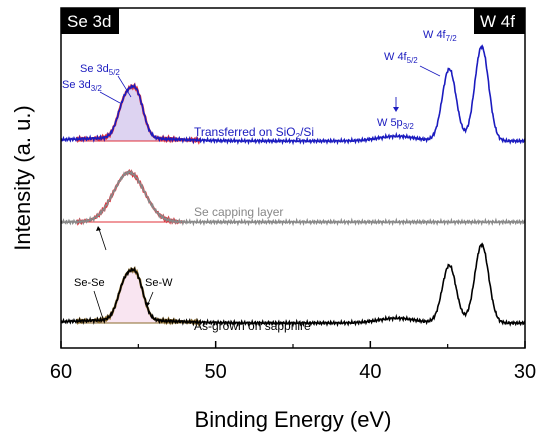 This screenshot has width=550, height=444. Describe the element at coordinates (100, 70) in the screenshot. I see `annotation-se3d52: Se 3d5/2` at that location.